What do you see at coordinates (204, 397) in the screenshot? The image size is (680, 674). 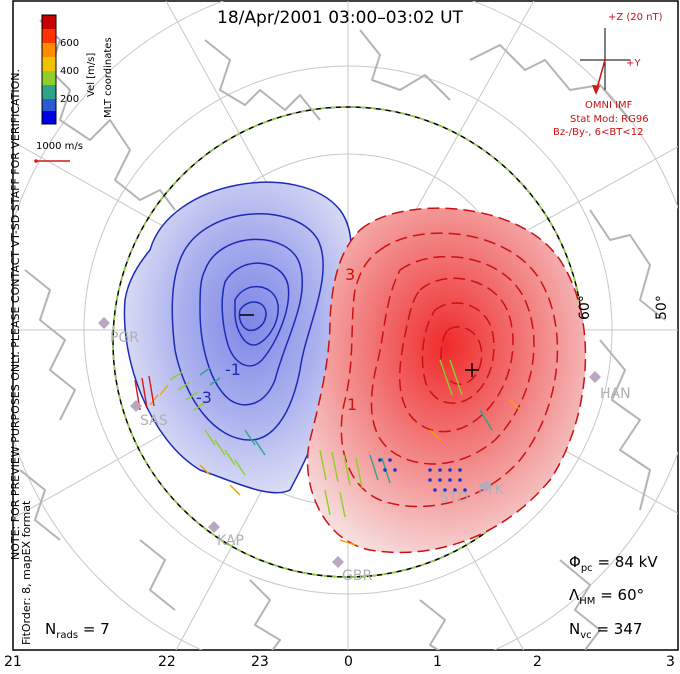 I see `contour-label: -3` at bounding box center [204, 397].